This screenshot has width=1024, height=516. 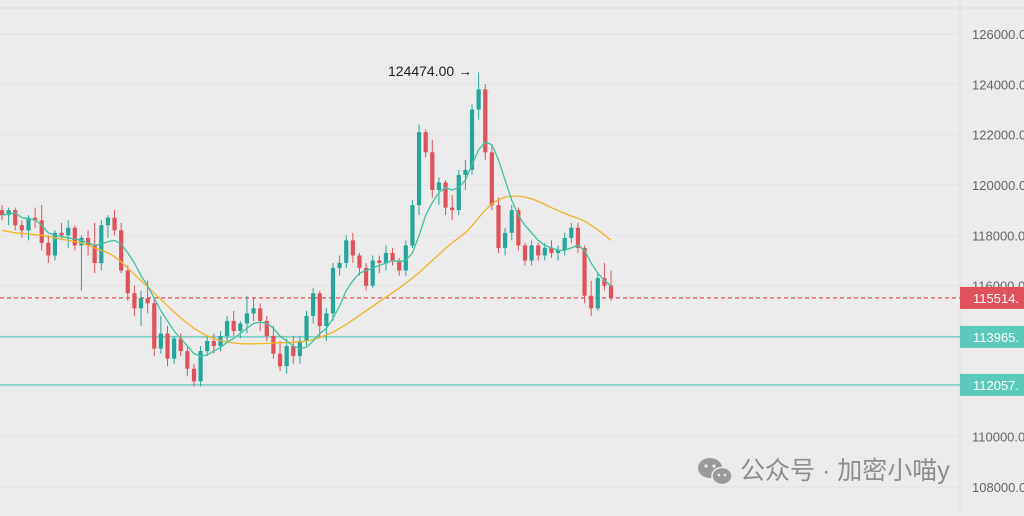 I want to click on y-tick-label: 120000.00, so click(x=998, y=185).